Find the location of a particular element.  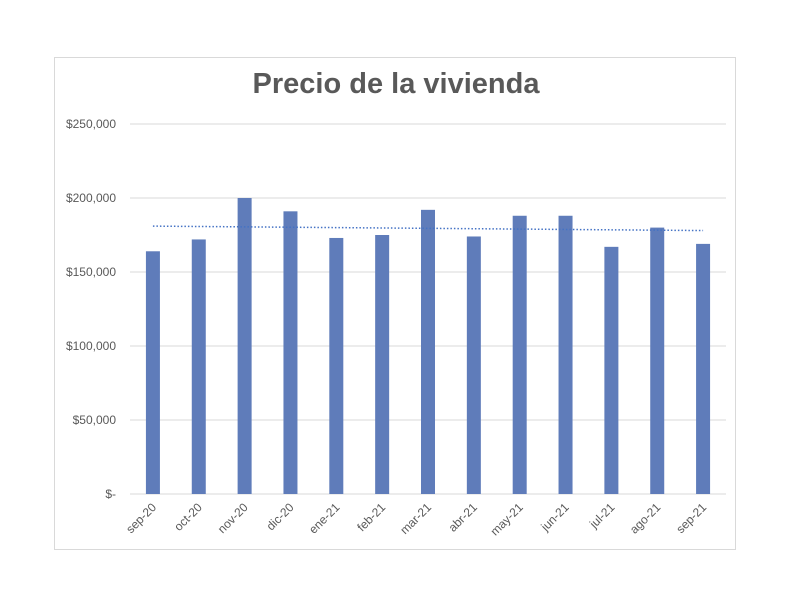

y-tick-label: $50,000 is located at coordinates (95, 420).